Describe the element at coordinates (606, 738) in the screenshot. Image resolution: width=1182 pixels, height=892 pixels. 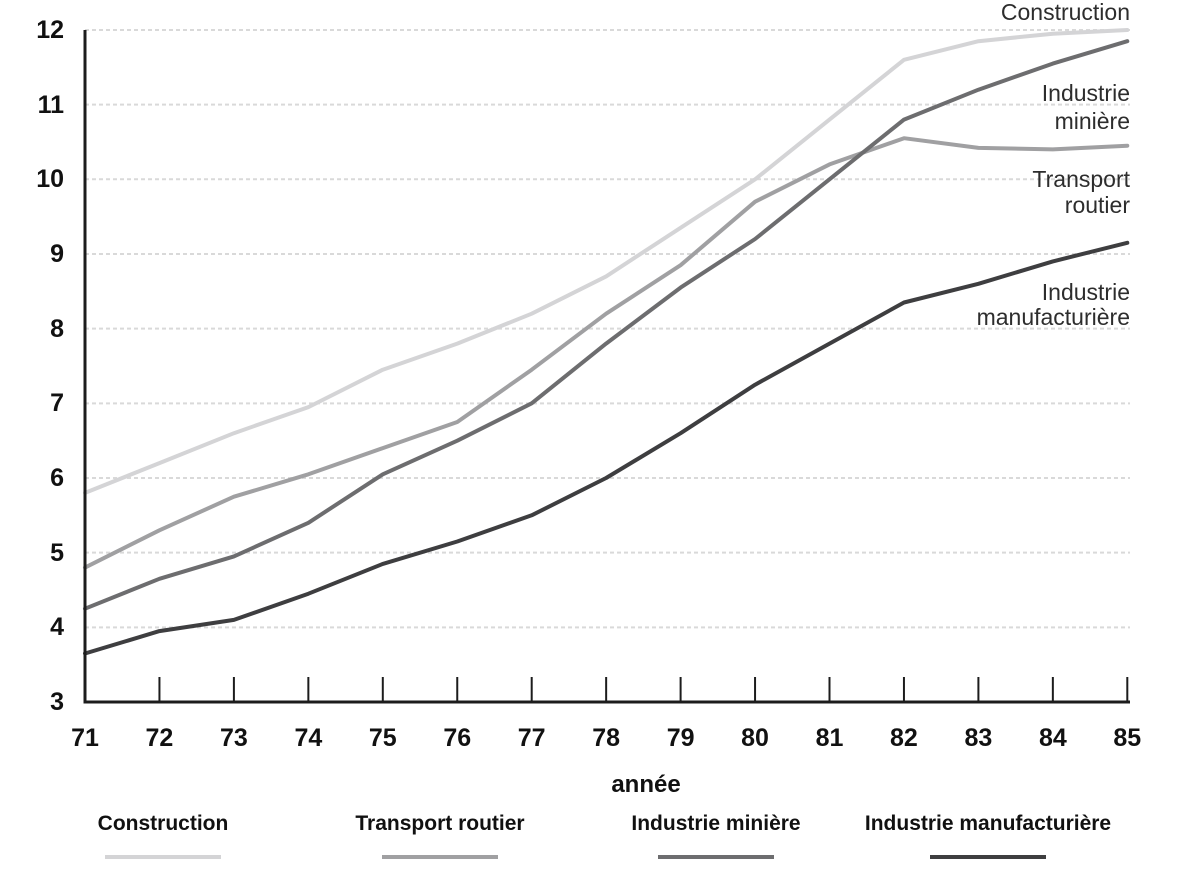
I see `x-tick-label-78: 78` at that location.